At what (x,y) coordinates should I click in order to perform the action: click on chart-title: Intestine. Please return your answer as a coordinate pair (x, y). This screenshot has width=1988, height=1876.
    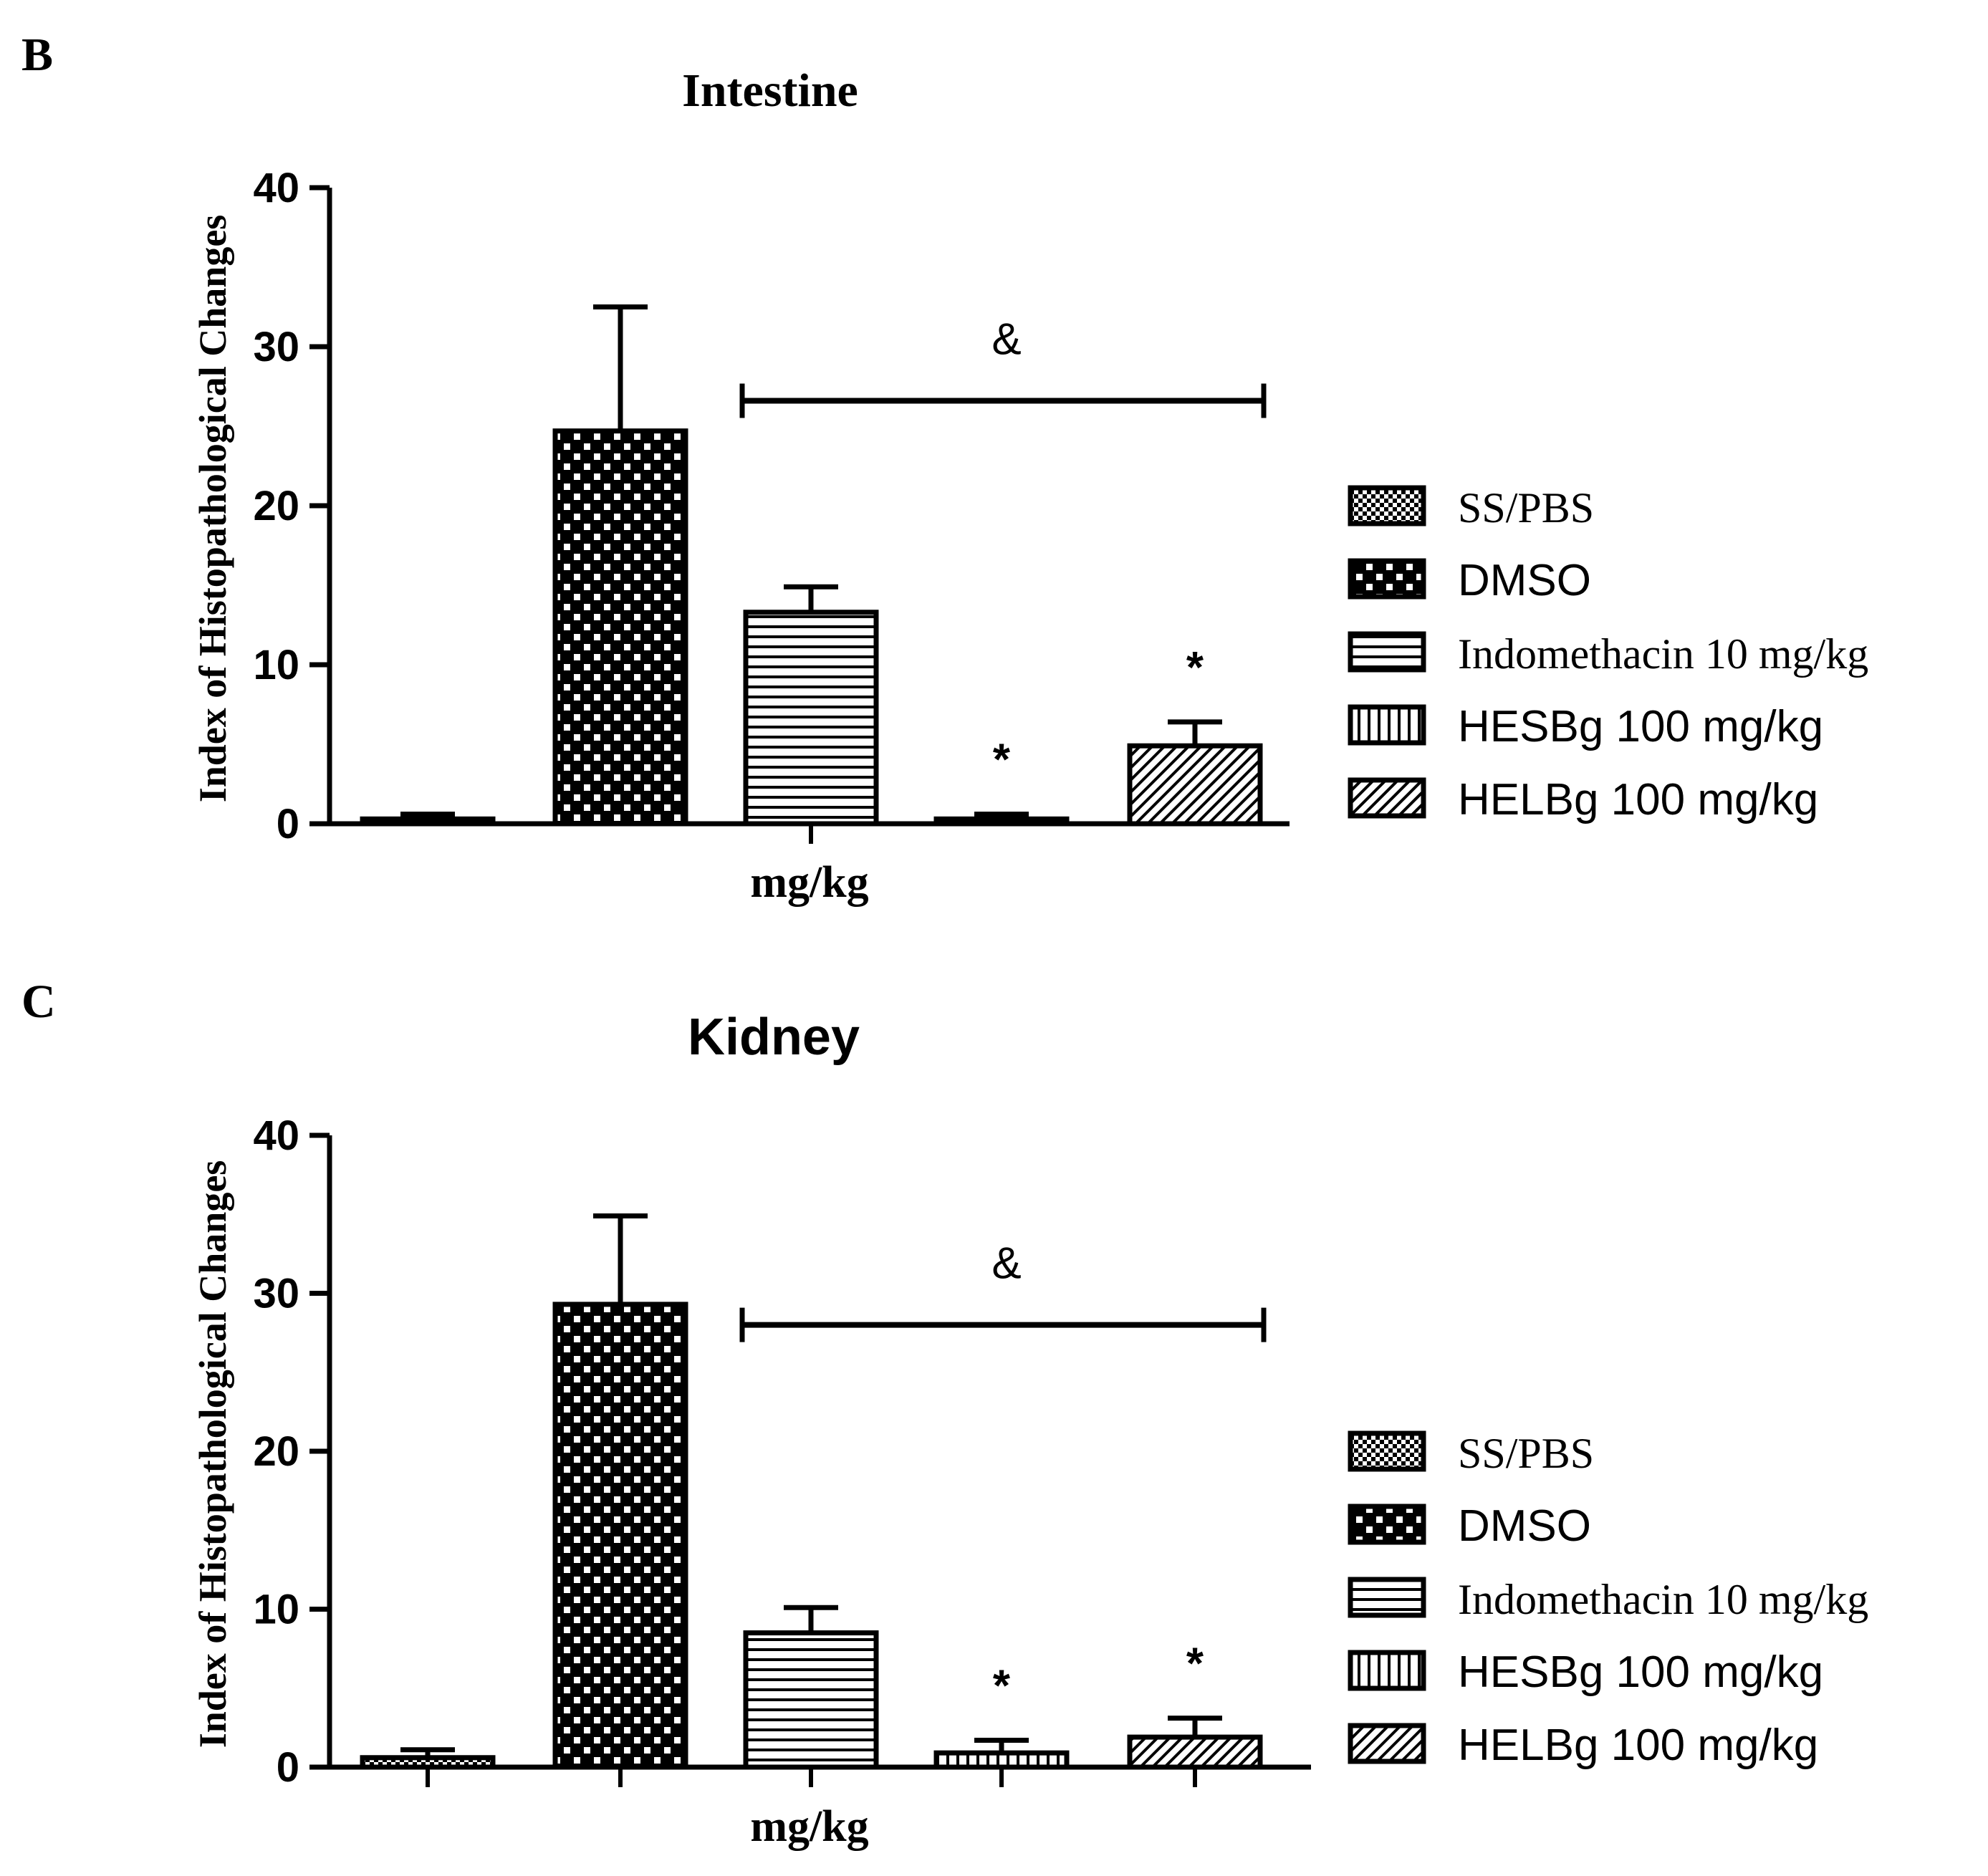
    Looking at the image, I should click on (770, 90).